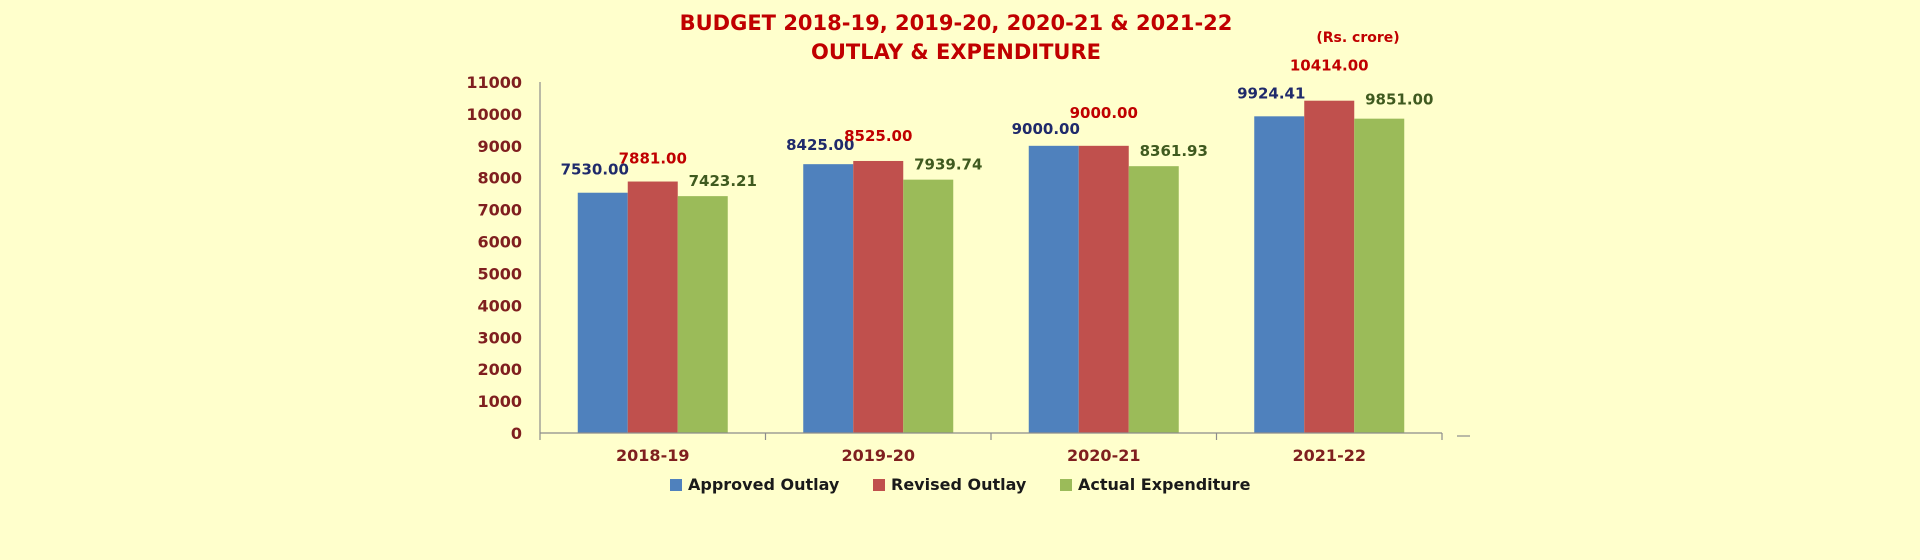 Image resolution: width=1920 pixels, height=560 pixels. I want to click on x-axis-tick-marks, so click(991, 436).